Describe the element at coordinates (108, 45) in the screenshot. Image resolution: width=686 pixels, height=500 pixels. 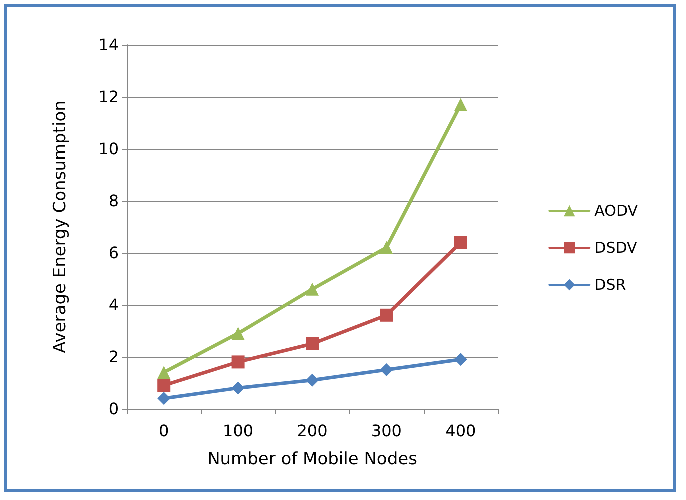
I see `y-tick-label: 14` at that location.